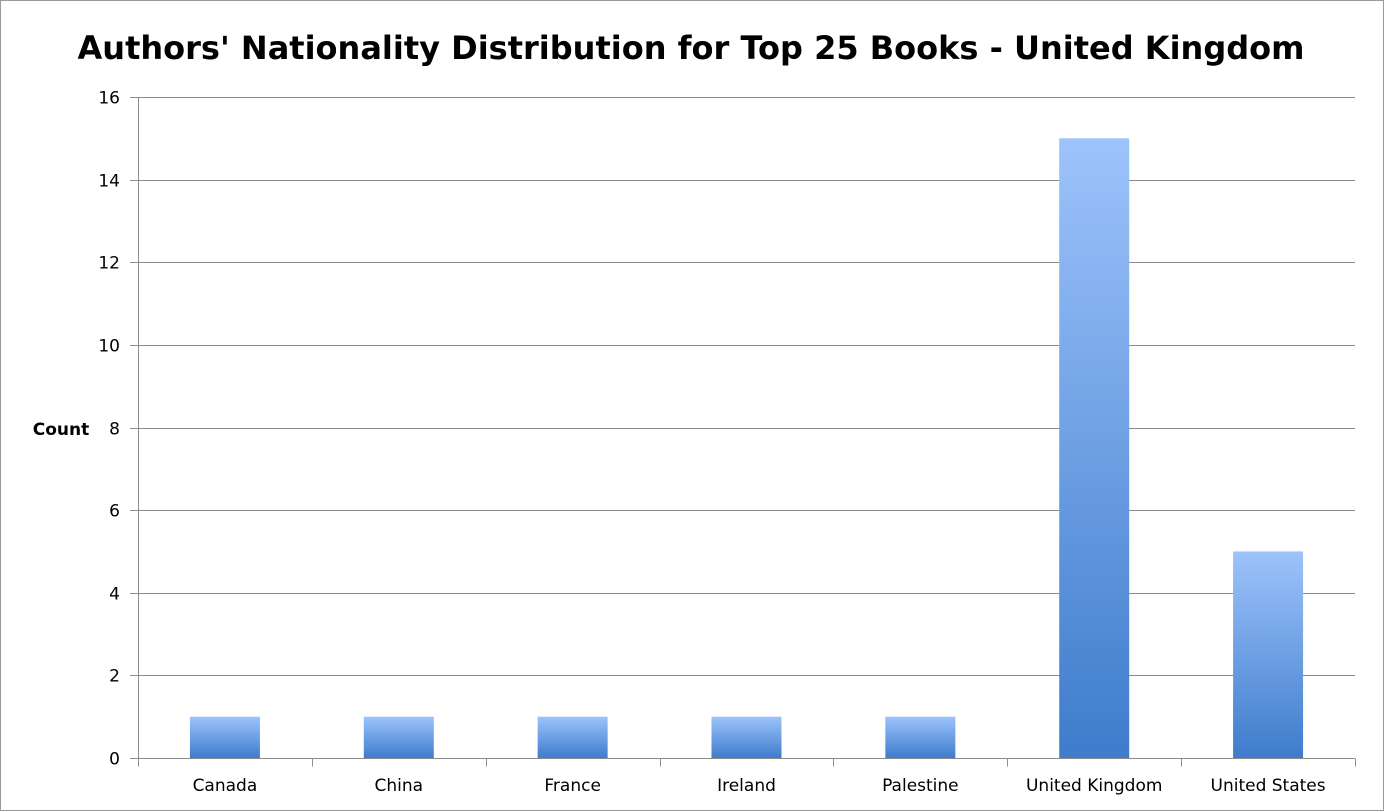 The width and height of the screenshot is (1384, 811). I want to click on y-tick-label: 2, so click(114, 677).